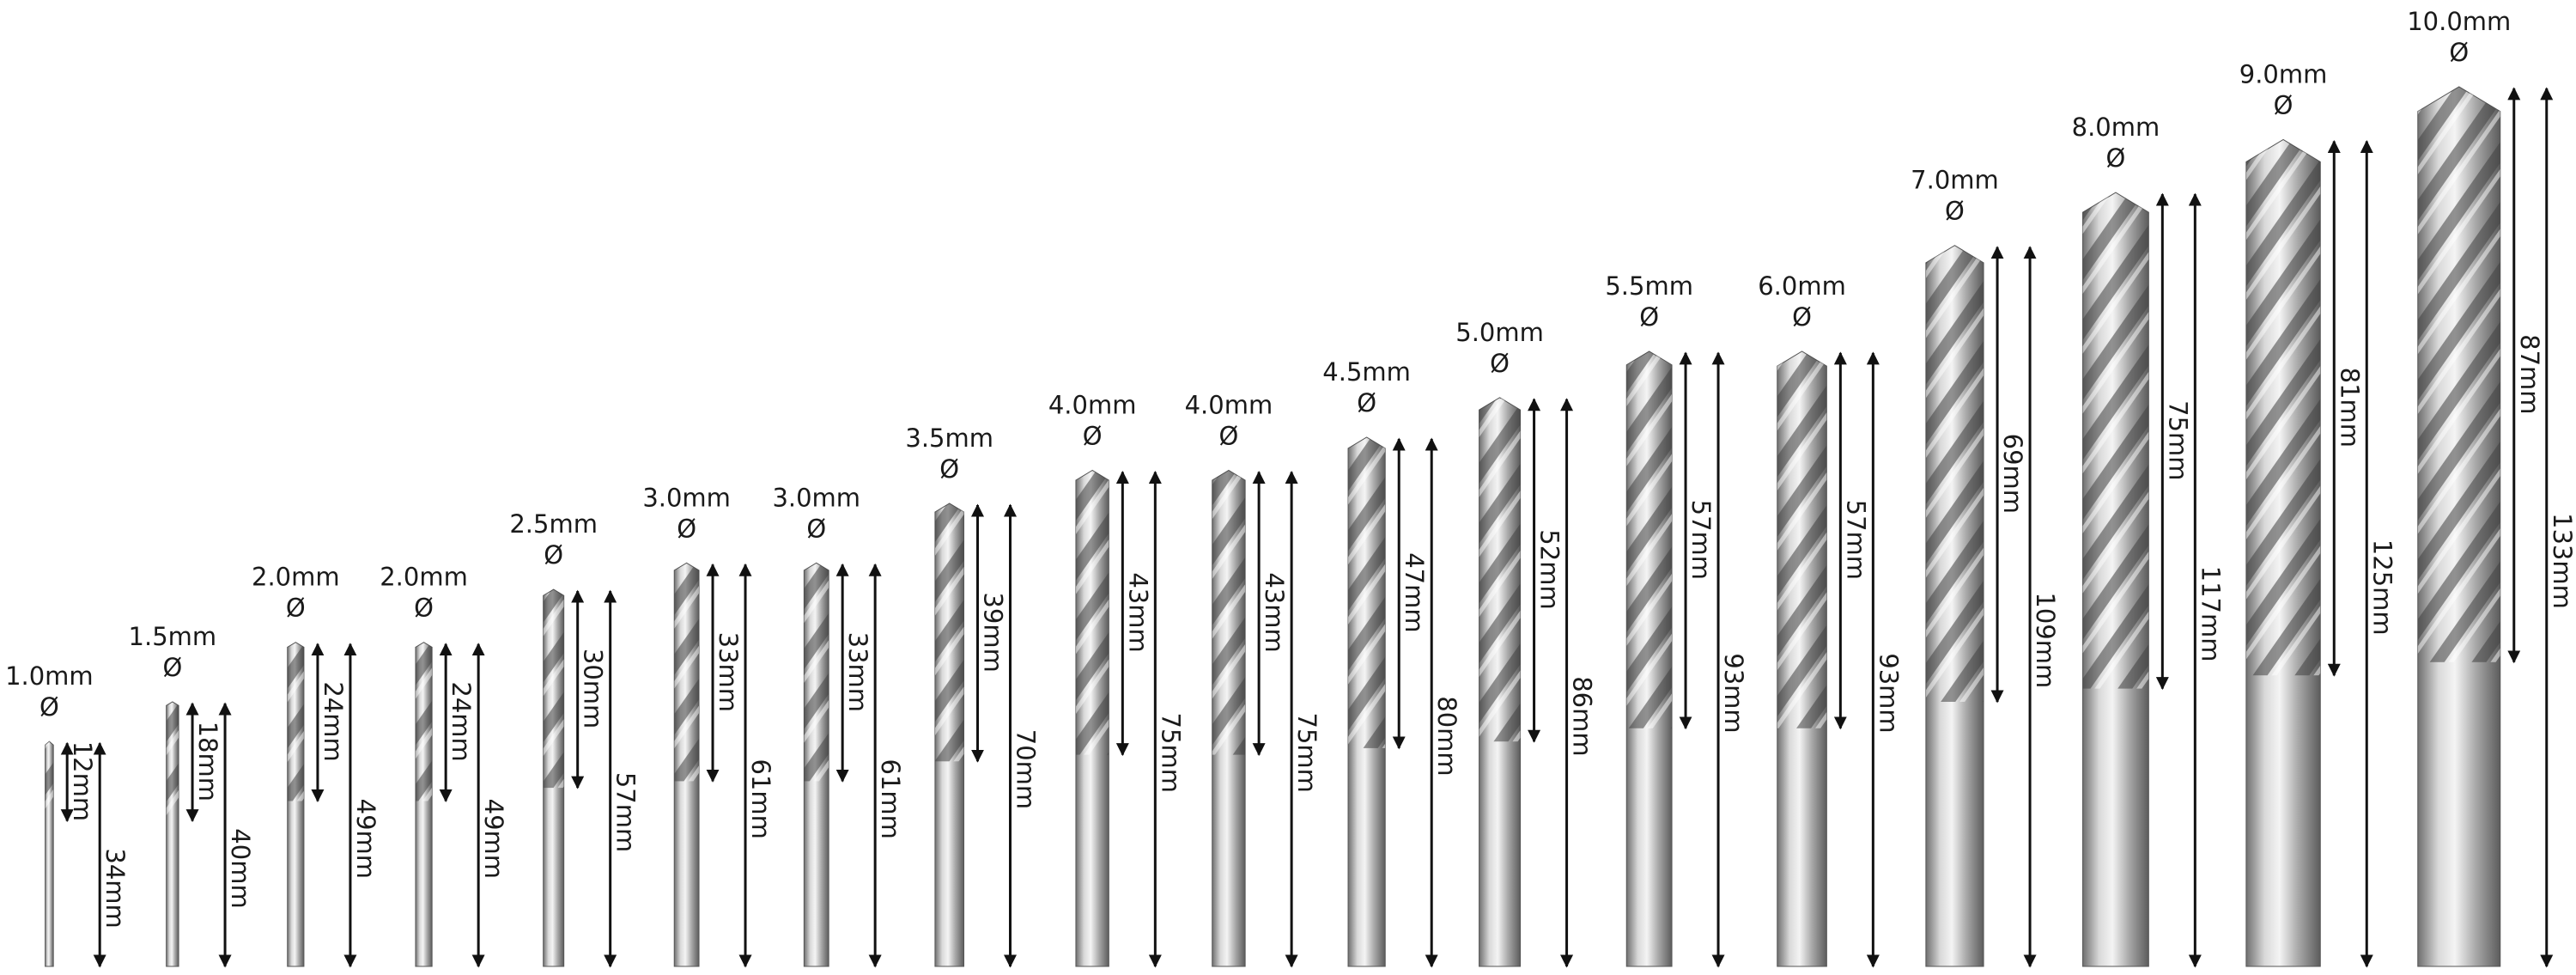  What do you see at coordinates (1447, 736) in the screenshot?
I see `total-length-label: 80mm` at bounding box center [1447, 736].